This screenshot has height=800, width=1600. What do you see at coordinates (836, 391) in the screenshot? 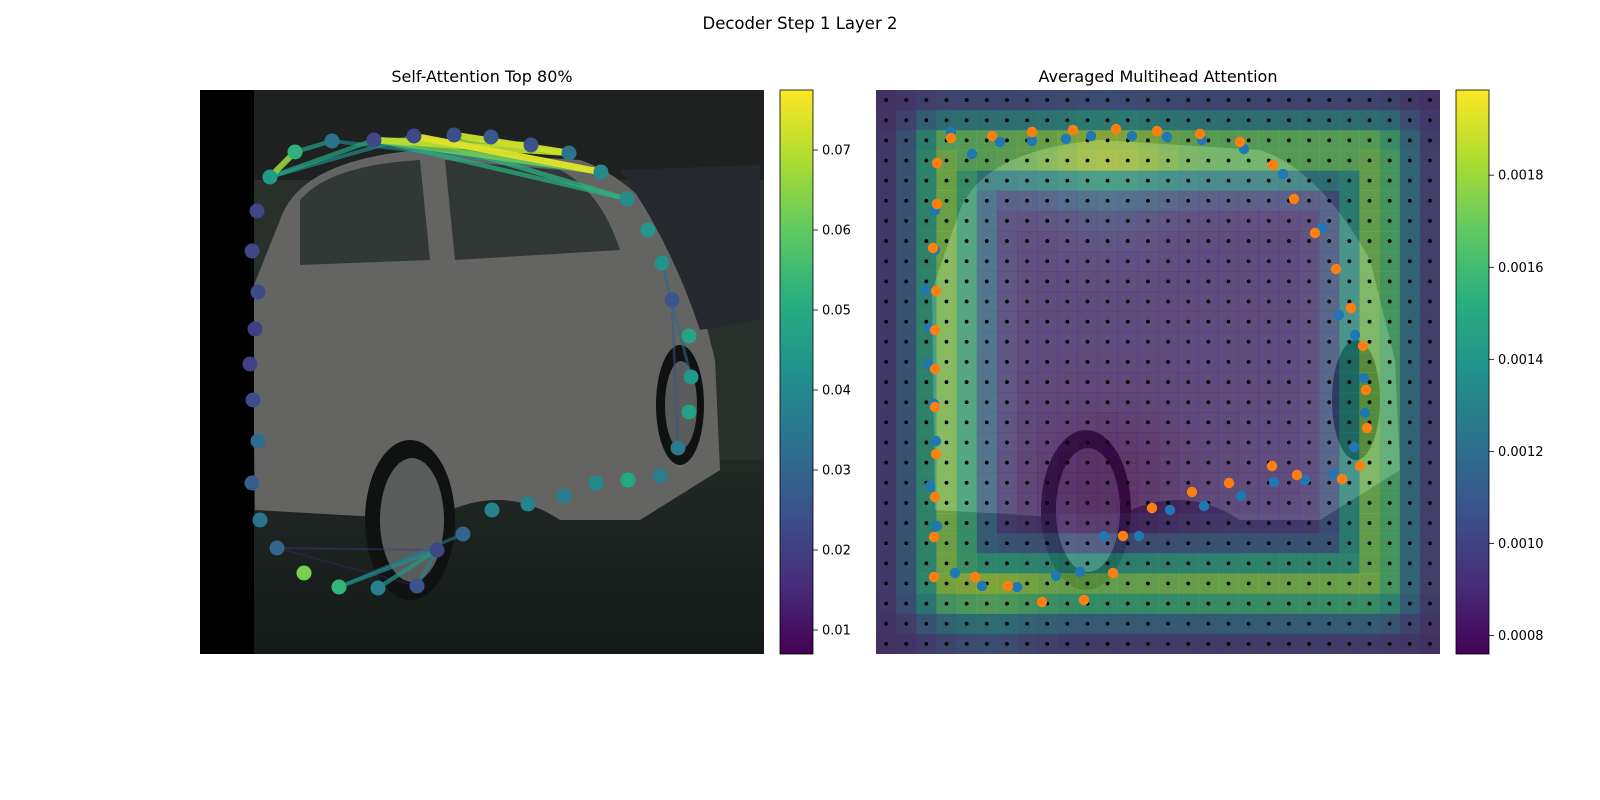
I see `colorbar-tick-label: 0.04` at bounding box center [836, 391].